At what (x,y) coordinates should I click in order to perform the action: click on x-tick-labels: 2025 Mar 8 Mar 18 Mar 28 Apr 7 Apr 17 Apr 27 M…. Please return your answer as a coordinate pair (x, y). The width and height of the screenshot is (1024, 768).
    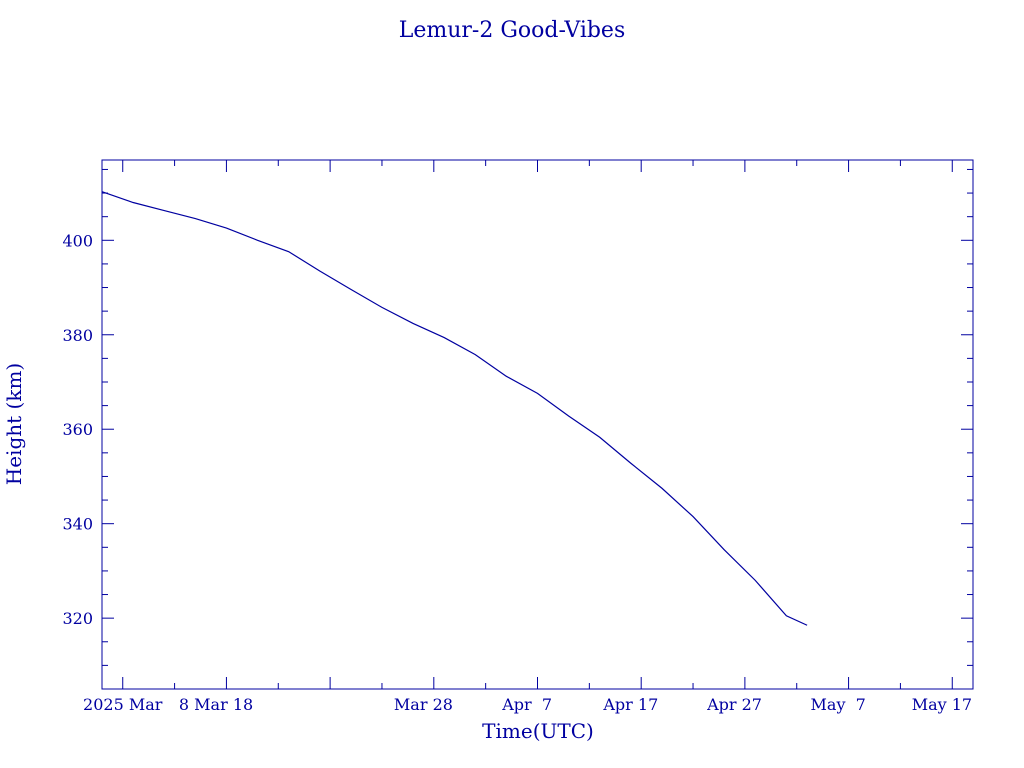
    Looking at the image, I should click on (527, 704).